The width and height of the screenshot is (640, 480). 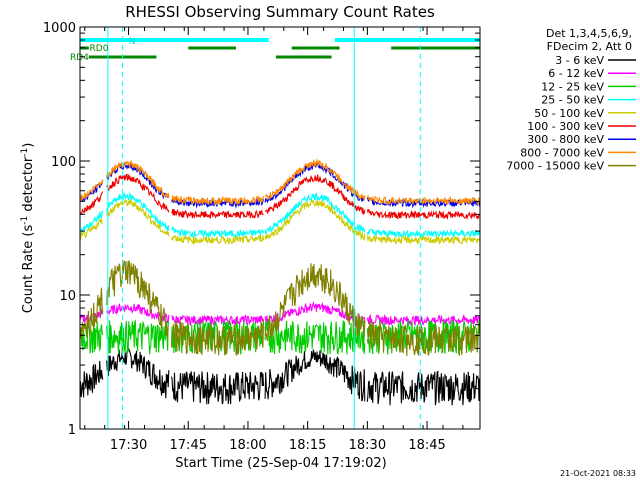 I want to click on y-axis-label: Count Rate (s-1 detector-1), so click(x=28, y=228).